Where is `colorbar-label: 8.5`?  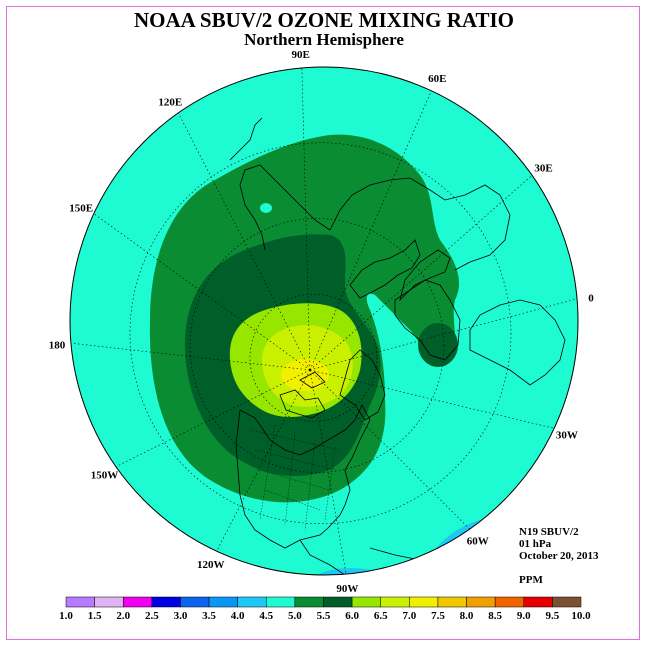
colorbar-label: 8.5 is located at coordinates (495, 616).